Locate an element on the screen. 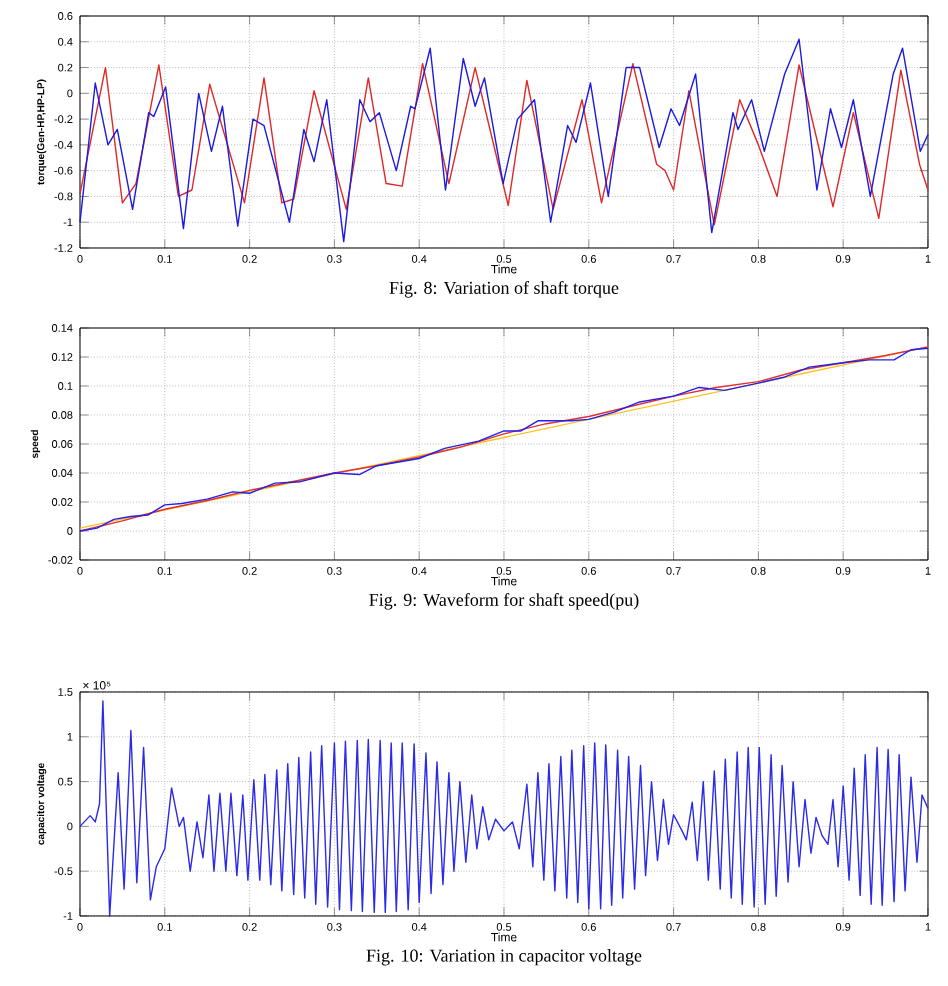  text: Fig. 8: Variation of shaft torque is located at coordinates (504, 289).